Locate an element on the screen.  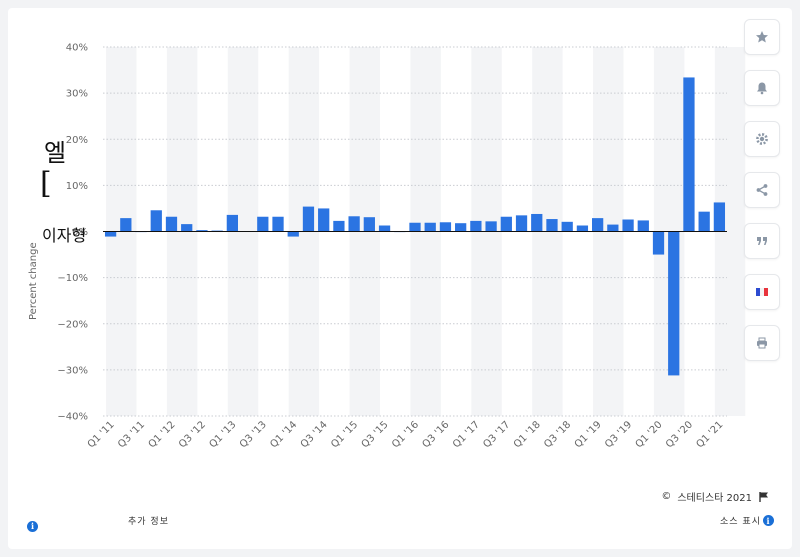
share-icon is located at coordinates (762, 190).